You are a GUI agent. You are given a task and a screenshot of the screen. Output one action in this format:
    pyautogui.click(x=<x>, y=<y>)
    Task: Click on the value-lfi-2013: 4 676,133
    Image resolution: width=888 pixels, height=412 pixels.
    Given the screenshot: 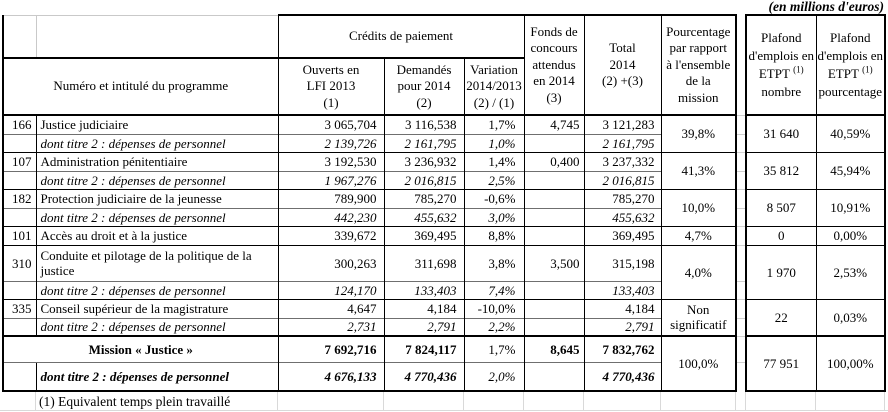 What is the action you would take?
    pyautogui.click(x=330, y=376)
    